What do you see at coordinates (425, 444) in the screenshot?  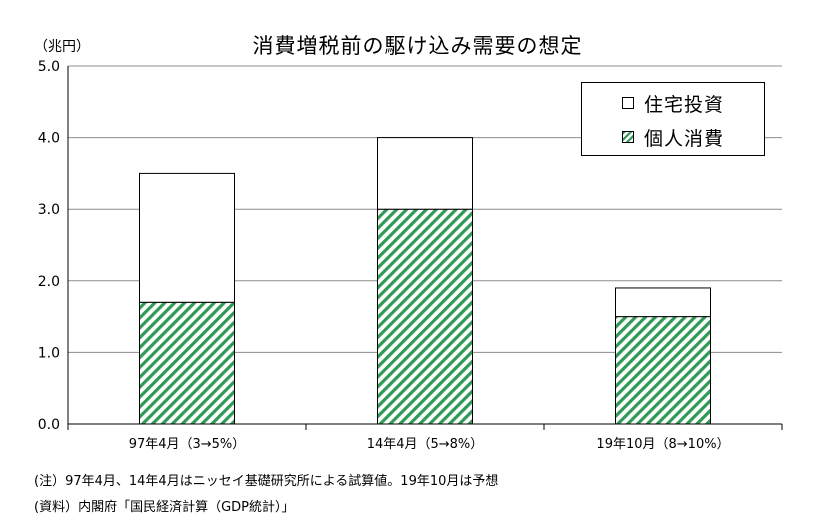 I see `x-tick-label: 14年4月（5→8%）` at bounding box center [425, 444].